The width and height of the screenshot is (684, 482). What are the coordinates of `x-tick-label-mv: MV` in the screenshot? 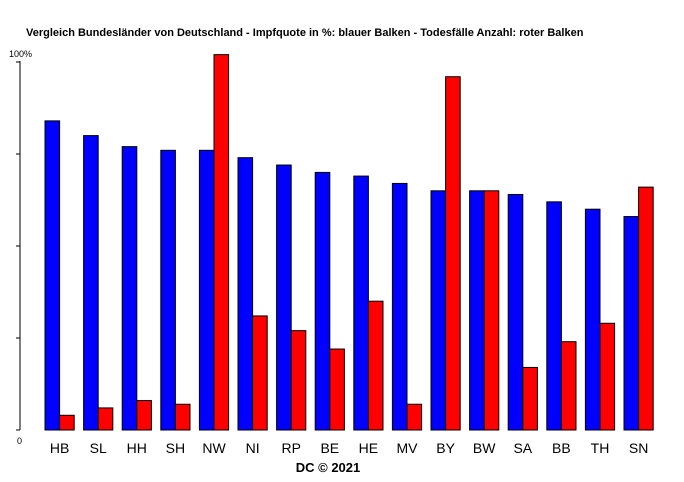 It's located at (408, 448).